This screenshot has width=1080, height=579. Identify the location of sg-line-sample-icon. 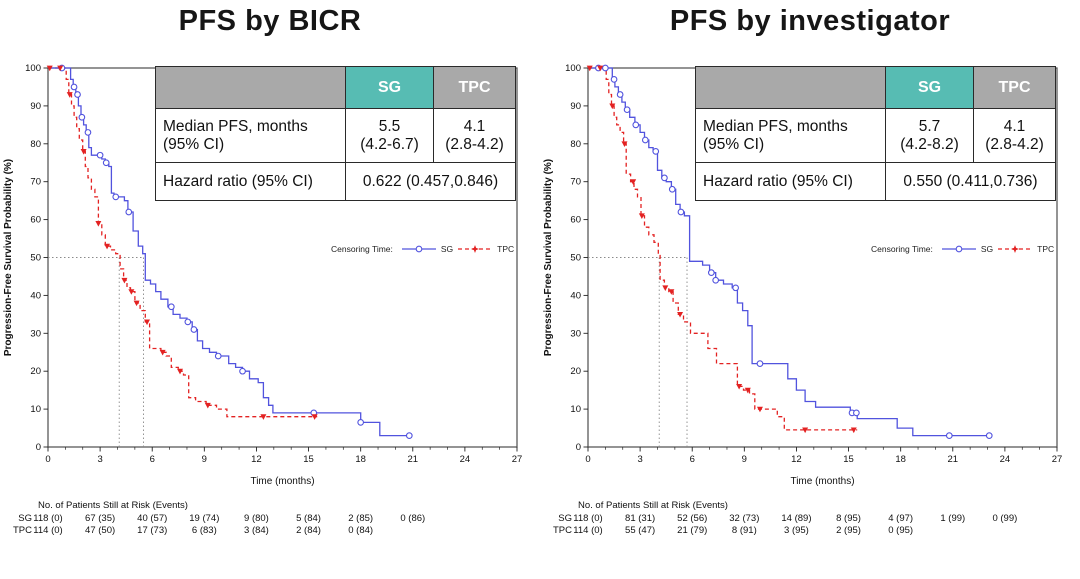
(418, 249).